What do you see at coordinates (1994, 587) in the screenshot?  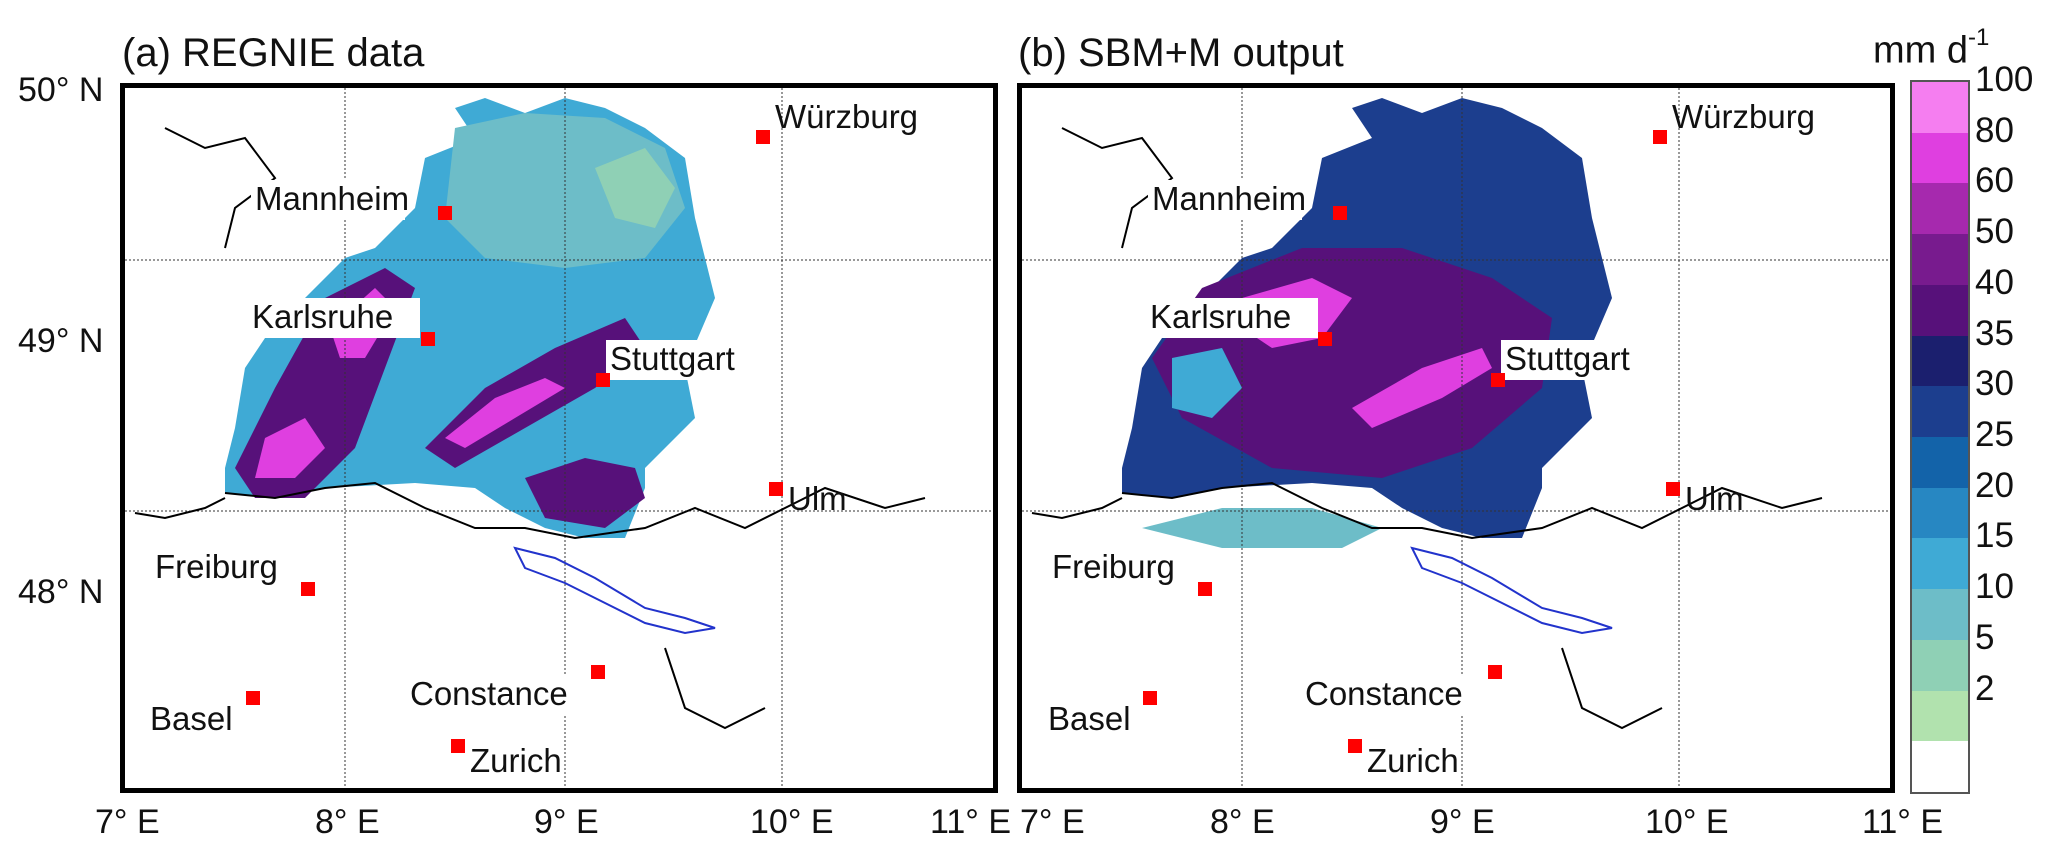 I see `colorbar-level-label: 10` at bounding box center [1994, 587].